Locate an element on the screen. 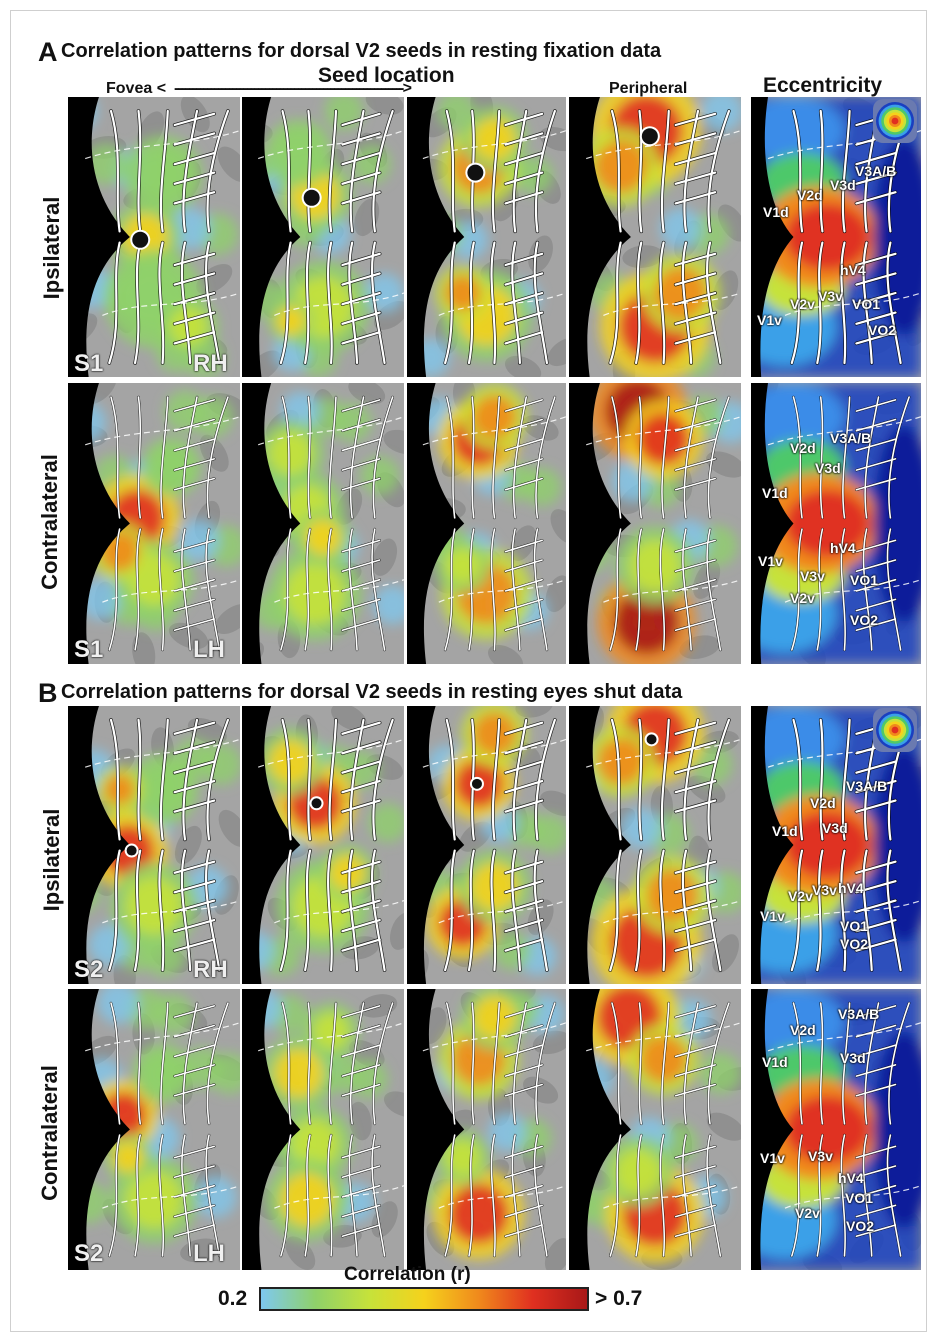  roi-label-b_ipsi-1: V3A/B is located at coordinates (867, 786).